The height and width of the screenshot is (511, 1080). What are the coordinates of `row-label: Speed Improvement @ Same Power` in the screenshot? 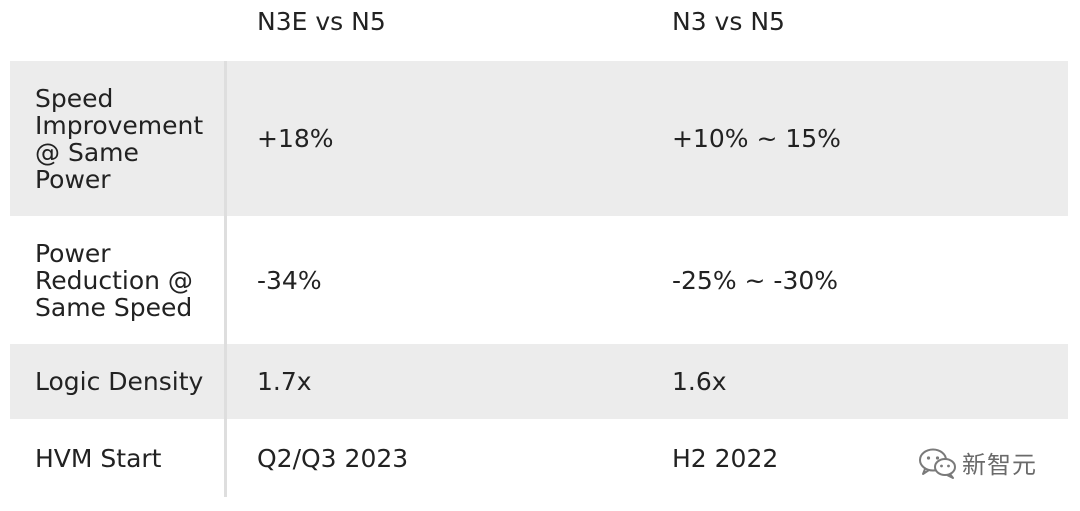 It's located at (118, 138).